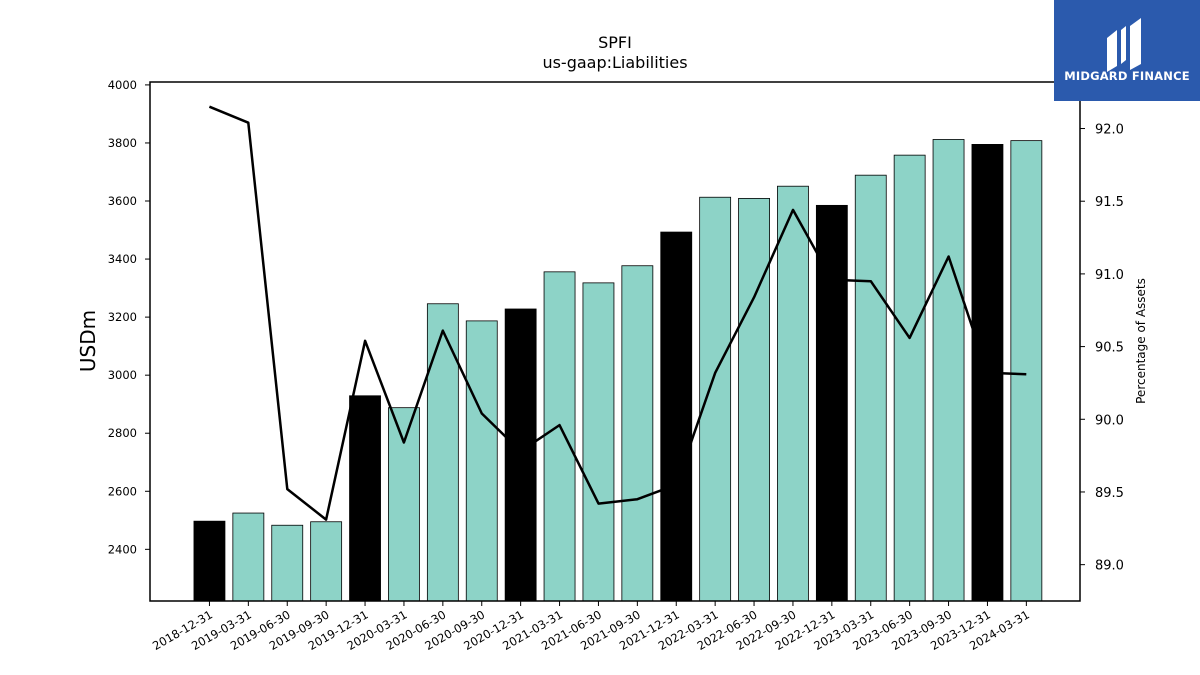 This screenshot has height=675, width=1200. What do you see at coordinates (122, 491) in the screenshot?
I see `y-tick-label: 2600` at bounding box center [122, 491].